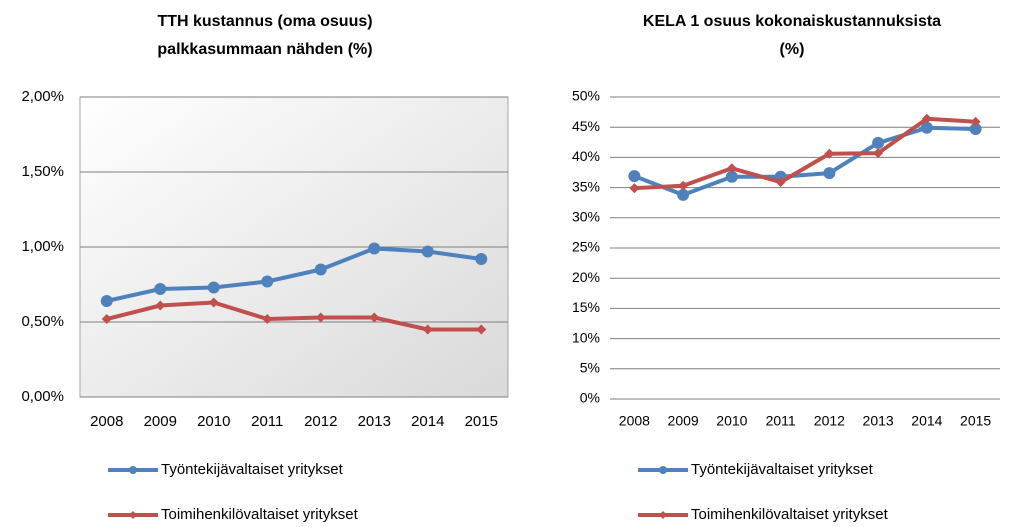 Image resolution: width=1009 pixels, height=527 pixels. What do you see at coordinates (586, 186) in the screenshot?
I see `y-tick-label: 35%` at bounding box center [586, 186].